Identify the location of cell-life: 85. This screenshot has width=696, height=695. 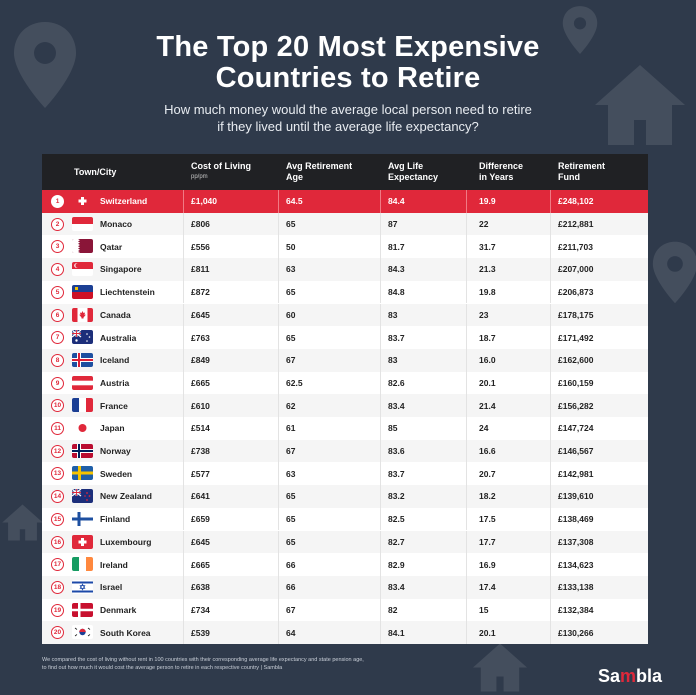
(393, 428).